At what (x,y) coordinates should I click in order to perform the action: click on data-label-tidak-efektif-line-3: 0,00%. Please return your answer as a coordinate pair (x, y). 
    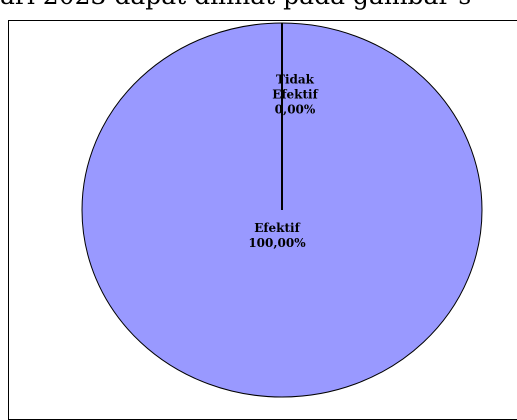
    Looking at the image, I should click on (295, 110).